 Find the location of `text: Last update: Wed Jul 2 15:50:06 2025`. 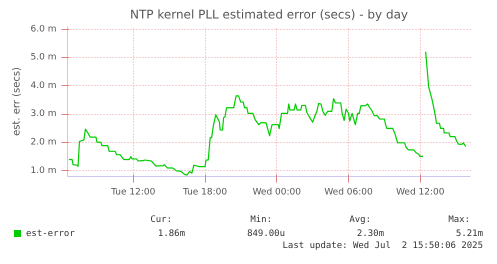

text: Last update: Wed Jul 2 15:50:06 2025 is located at coordinates (382, 246).